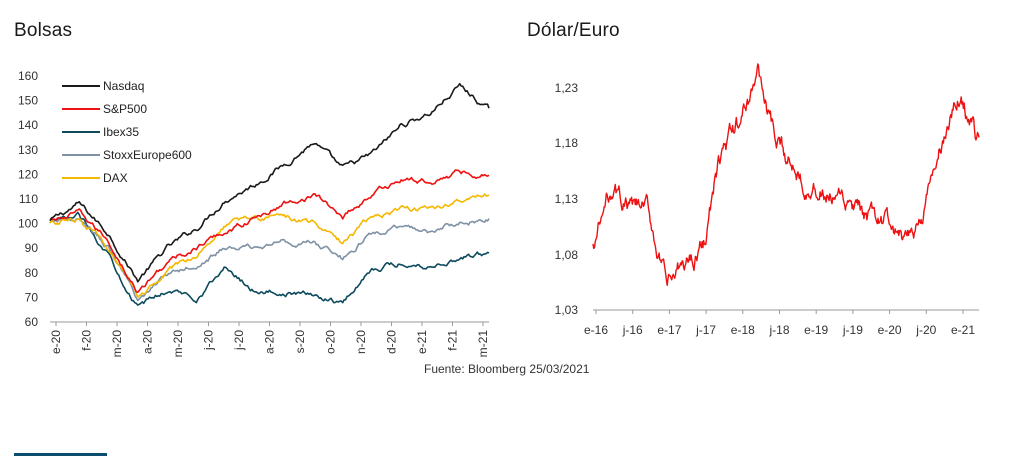 This screenshot has width=1024, height=458. What do you see at coordinates (300, 342) in the screenshot?
I see `x-tick-label: s-20` at bounding box center [300, 342].